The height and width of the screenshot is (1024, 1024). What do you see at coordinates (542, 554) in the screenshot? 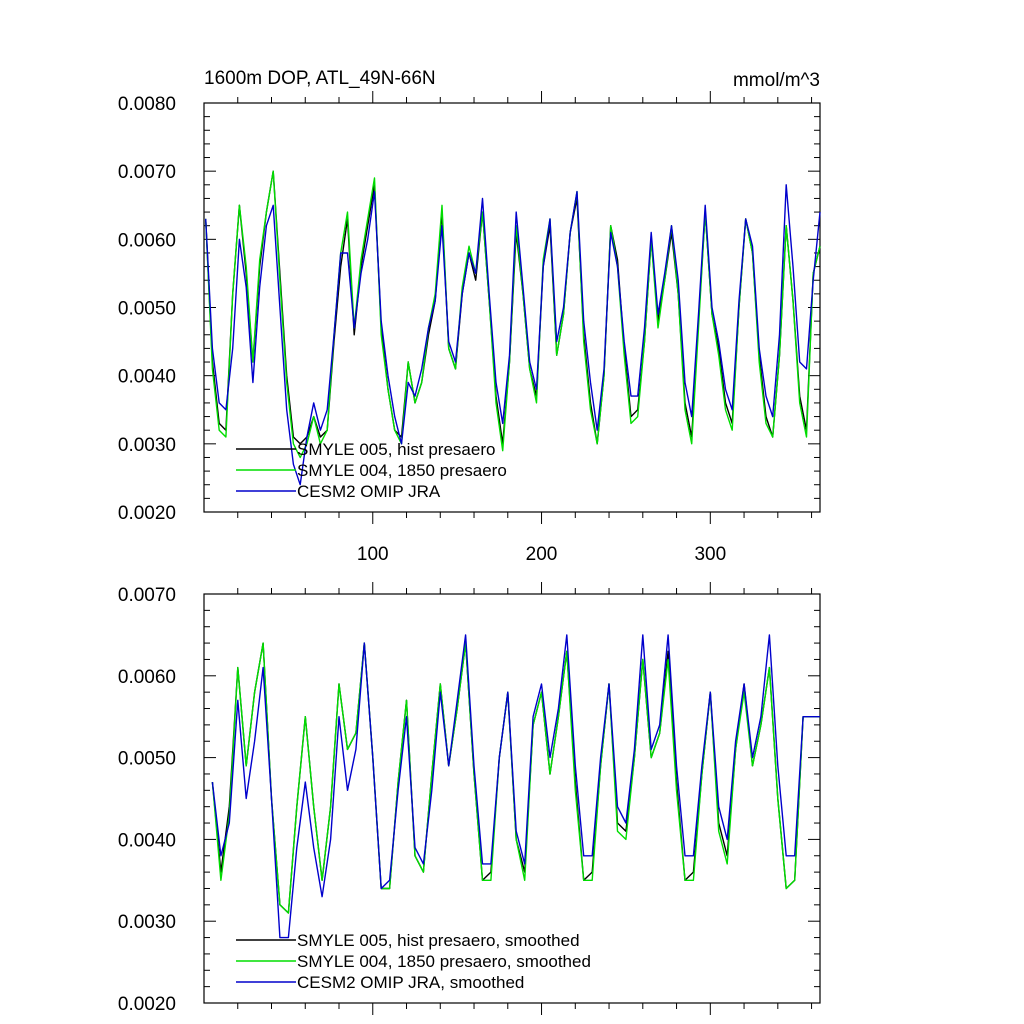
I see `x-tick-label: 200` at bounding box center [542, 554].